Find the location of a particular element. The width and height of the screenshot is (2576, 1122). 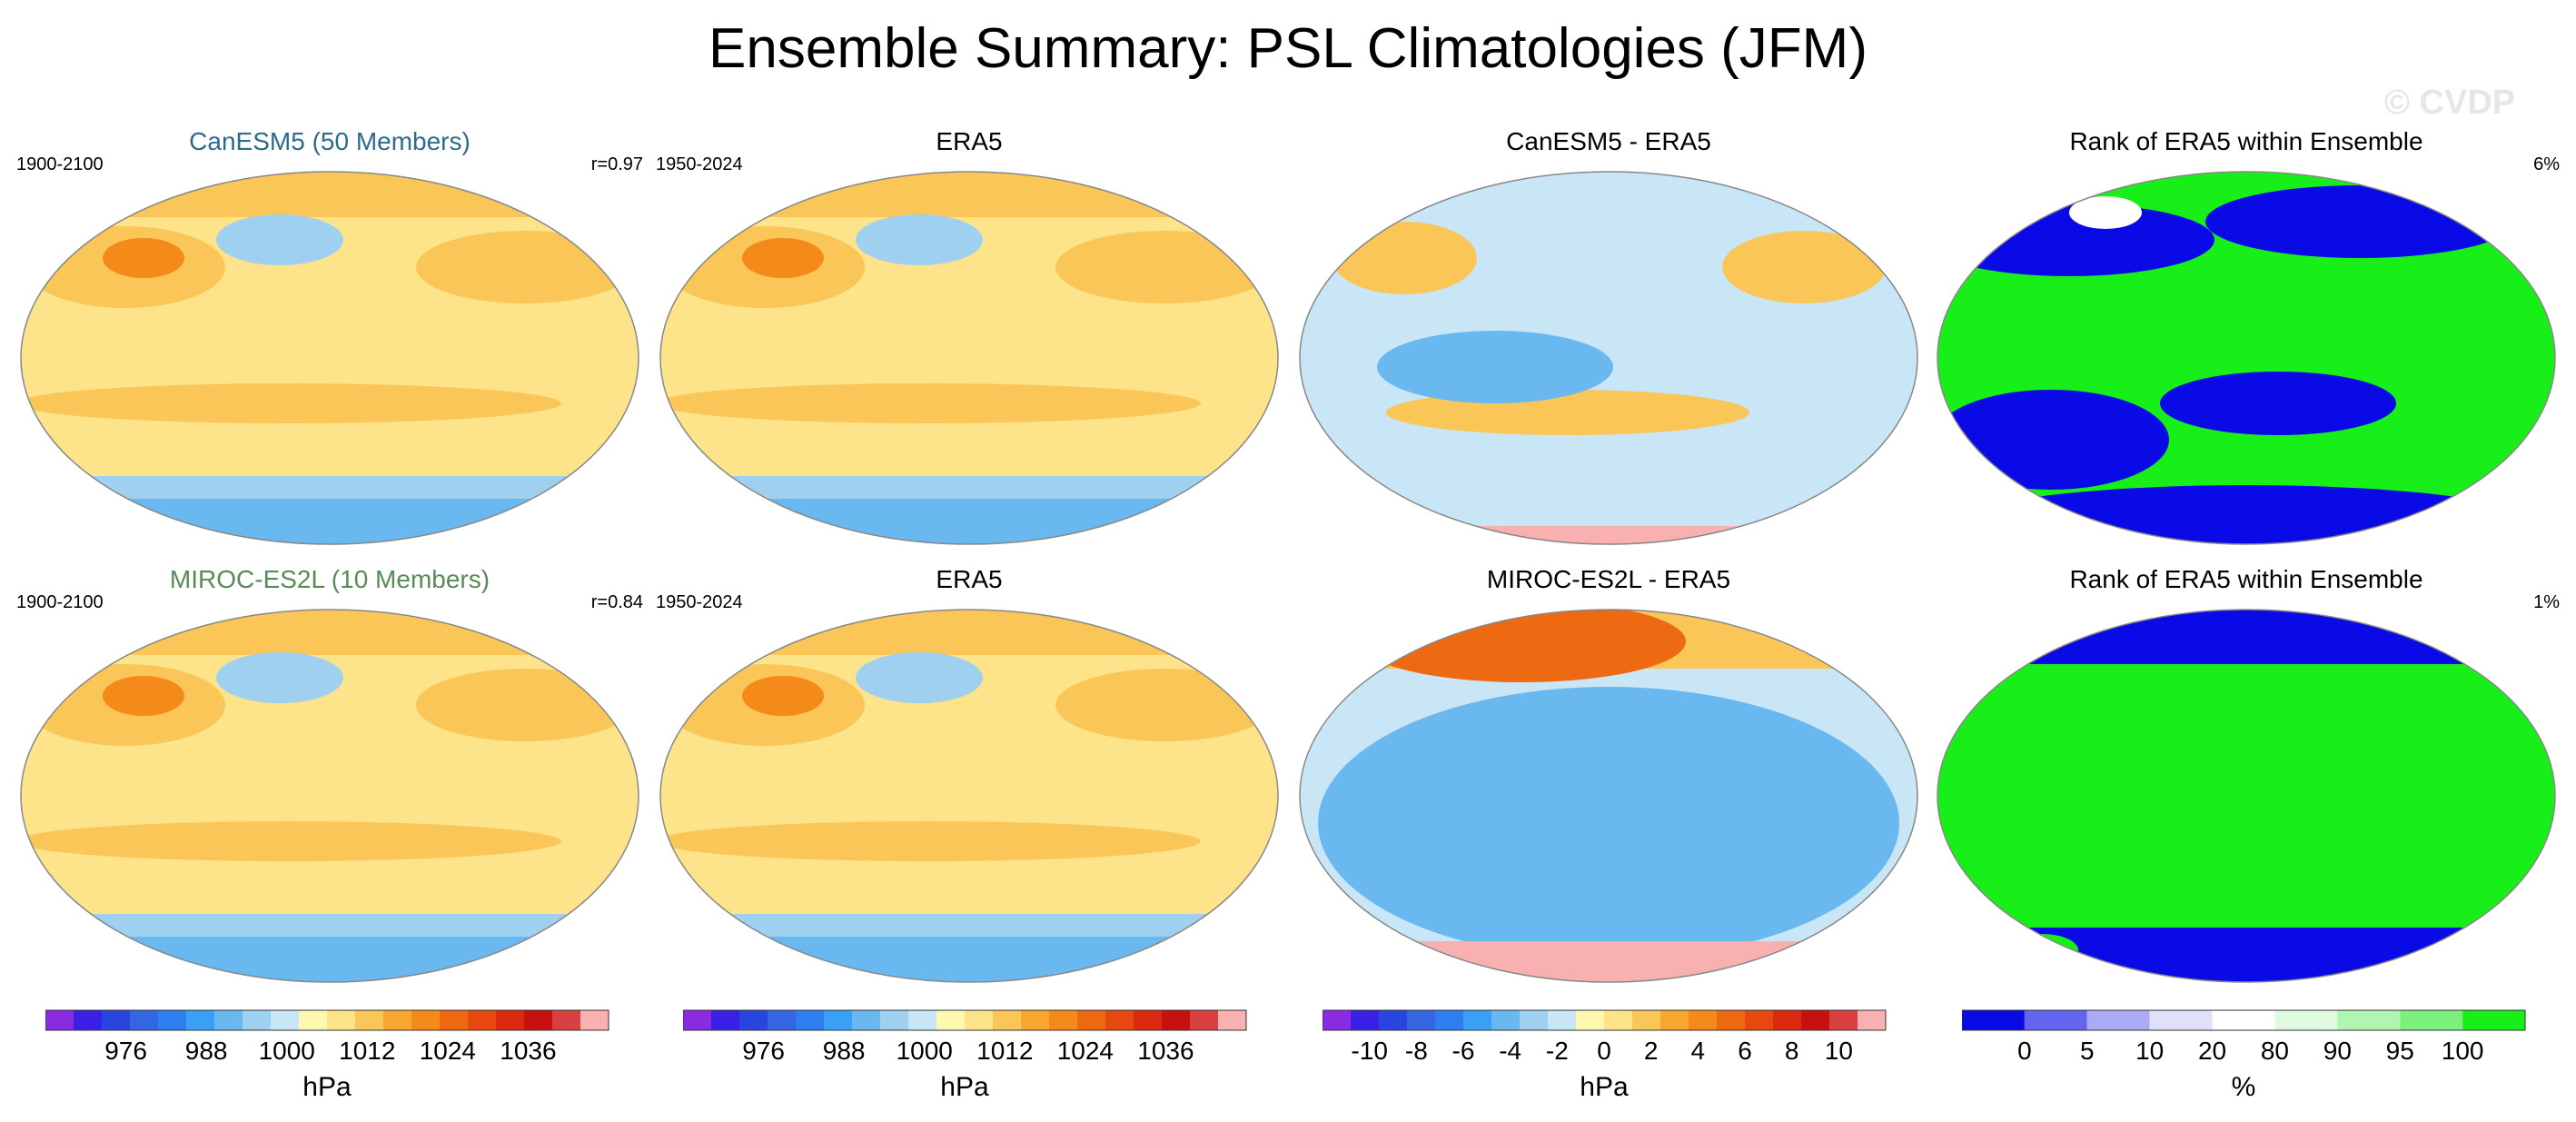

colorbar-swatches: -10 -8 -6 -4 -2 0 2 4 6 8 10 is located at coordinates (1605, 1037).